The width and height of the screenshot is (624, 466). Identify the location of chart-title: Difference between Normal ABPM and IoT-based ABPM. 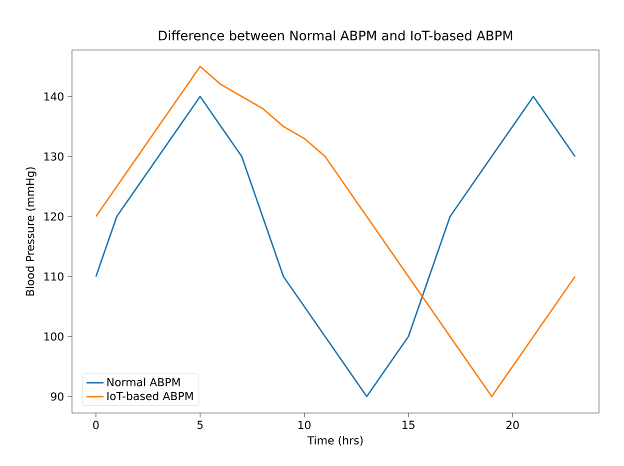
(335, 35).